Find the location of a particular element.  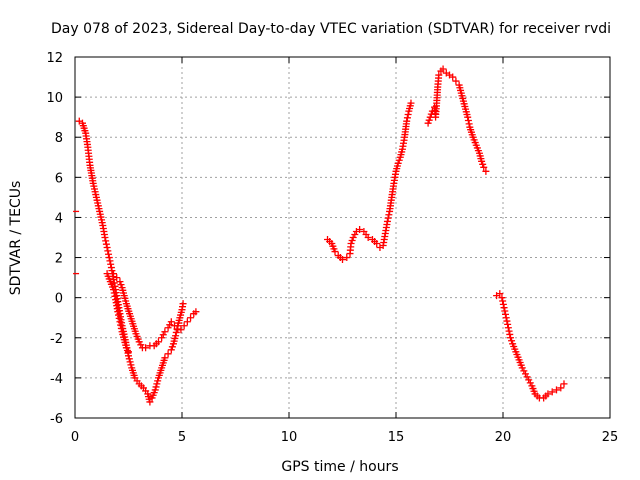

x-tick-label: 15 is located at coordinates (396, 437).